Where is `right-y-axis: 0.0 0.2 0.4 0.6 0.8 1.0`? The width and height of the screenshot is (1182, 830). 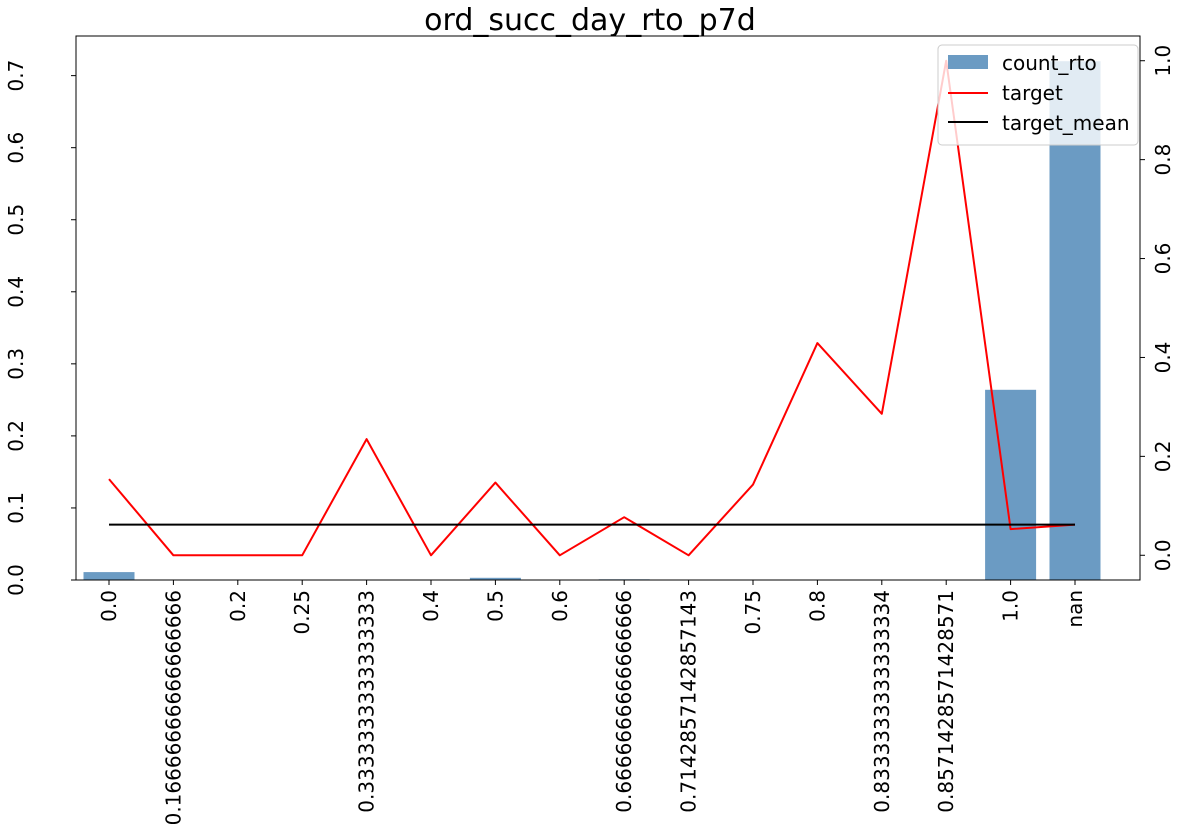 right-y-axis: 0.0 0.2 0.4 0.6 0.8 1.0 is located at coordinates (1157, 308).